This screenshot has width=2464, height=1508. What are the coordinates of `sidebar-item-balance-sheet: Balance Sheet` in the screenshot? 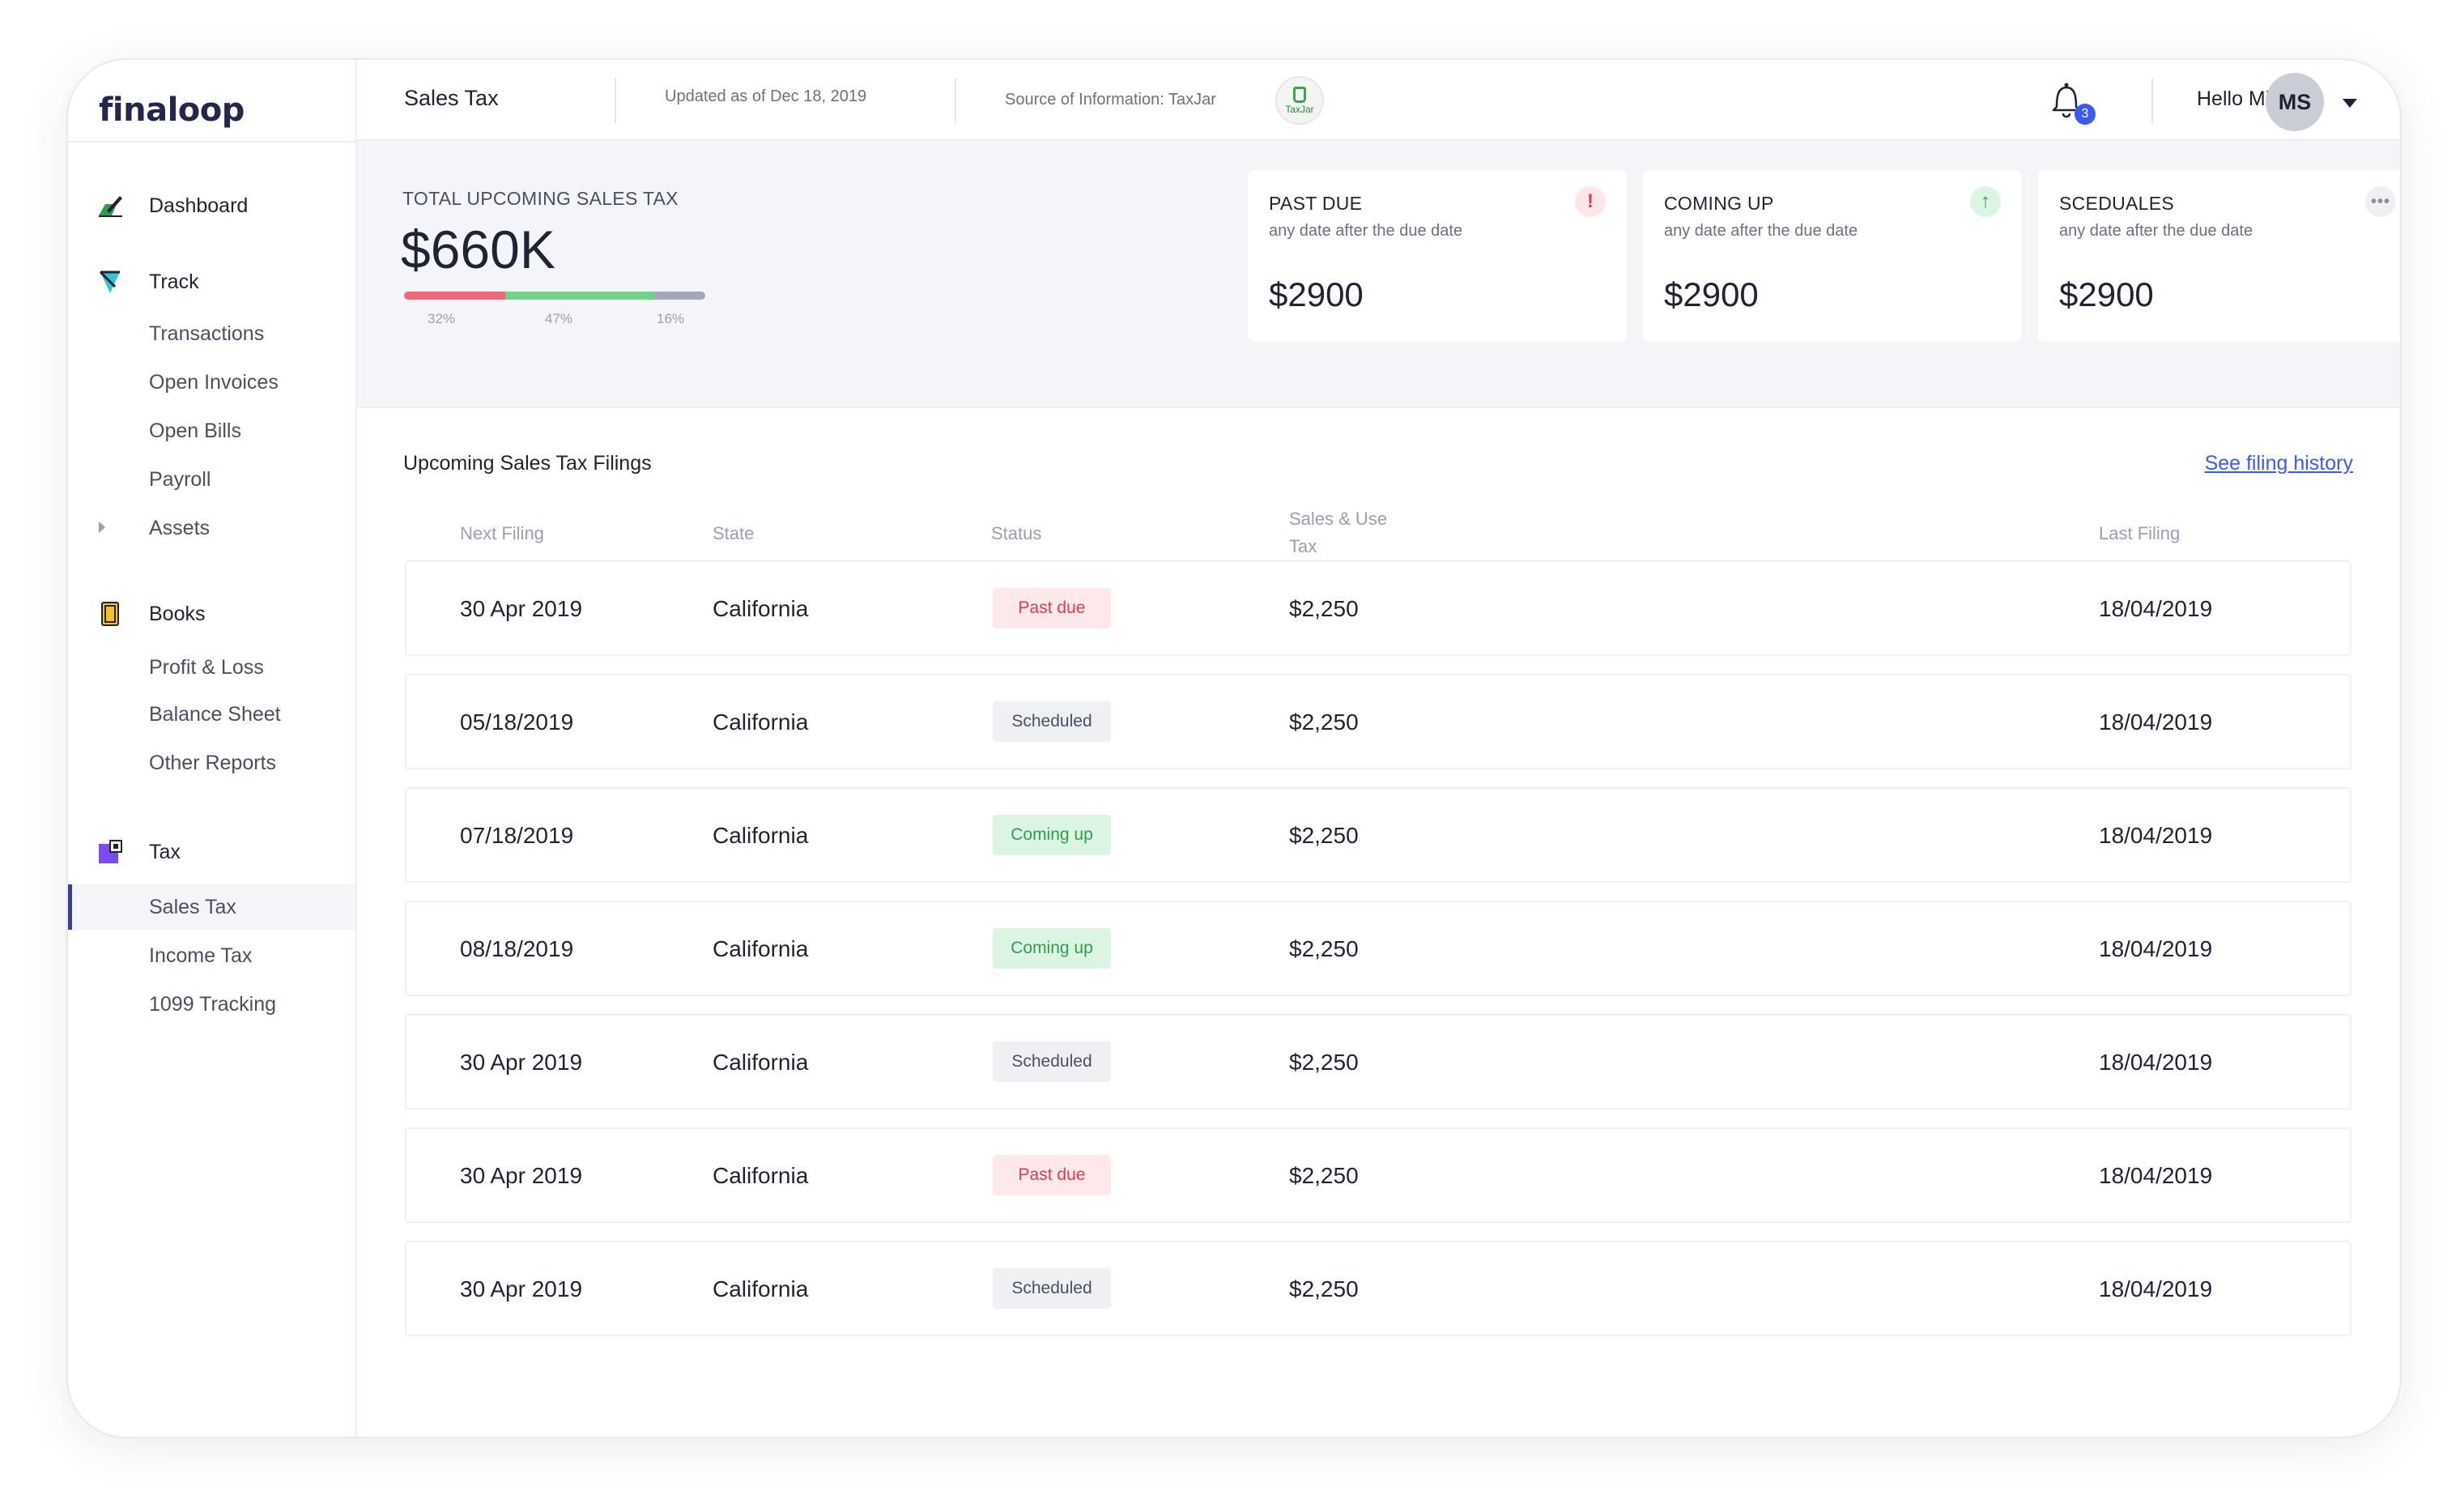 It's located at (211, 715).